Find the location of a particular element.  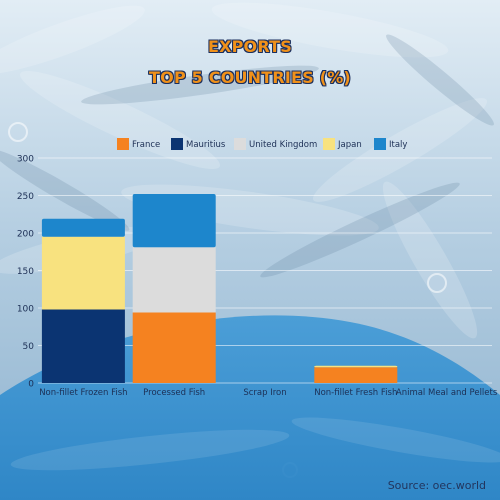

y-tick-label: 150 is located at coordinates (25, 272).